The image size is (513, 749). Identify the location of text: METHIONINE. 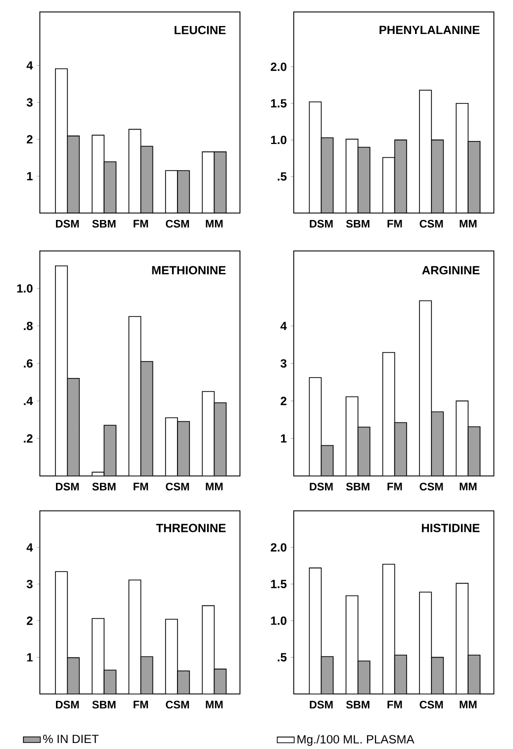
(189, 270).